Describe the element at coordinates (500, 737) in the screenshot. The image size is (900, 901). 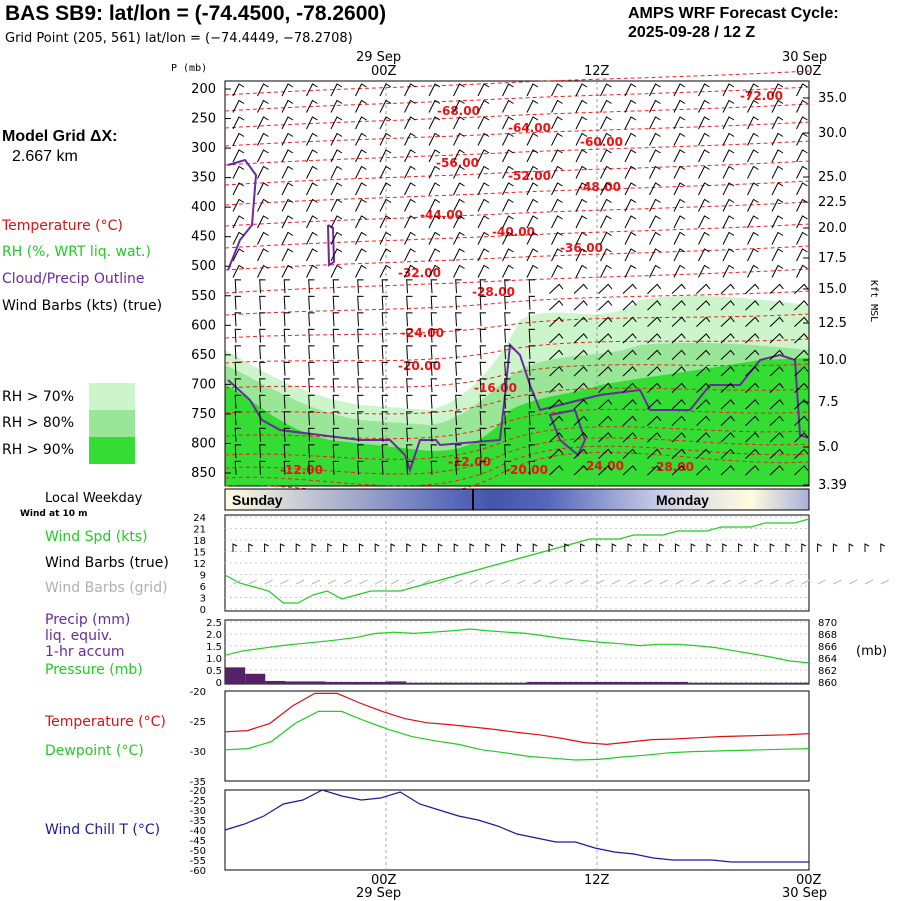
I see `temp-dewpoint-panel: -20 -25 -30 -35` at that location.